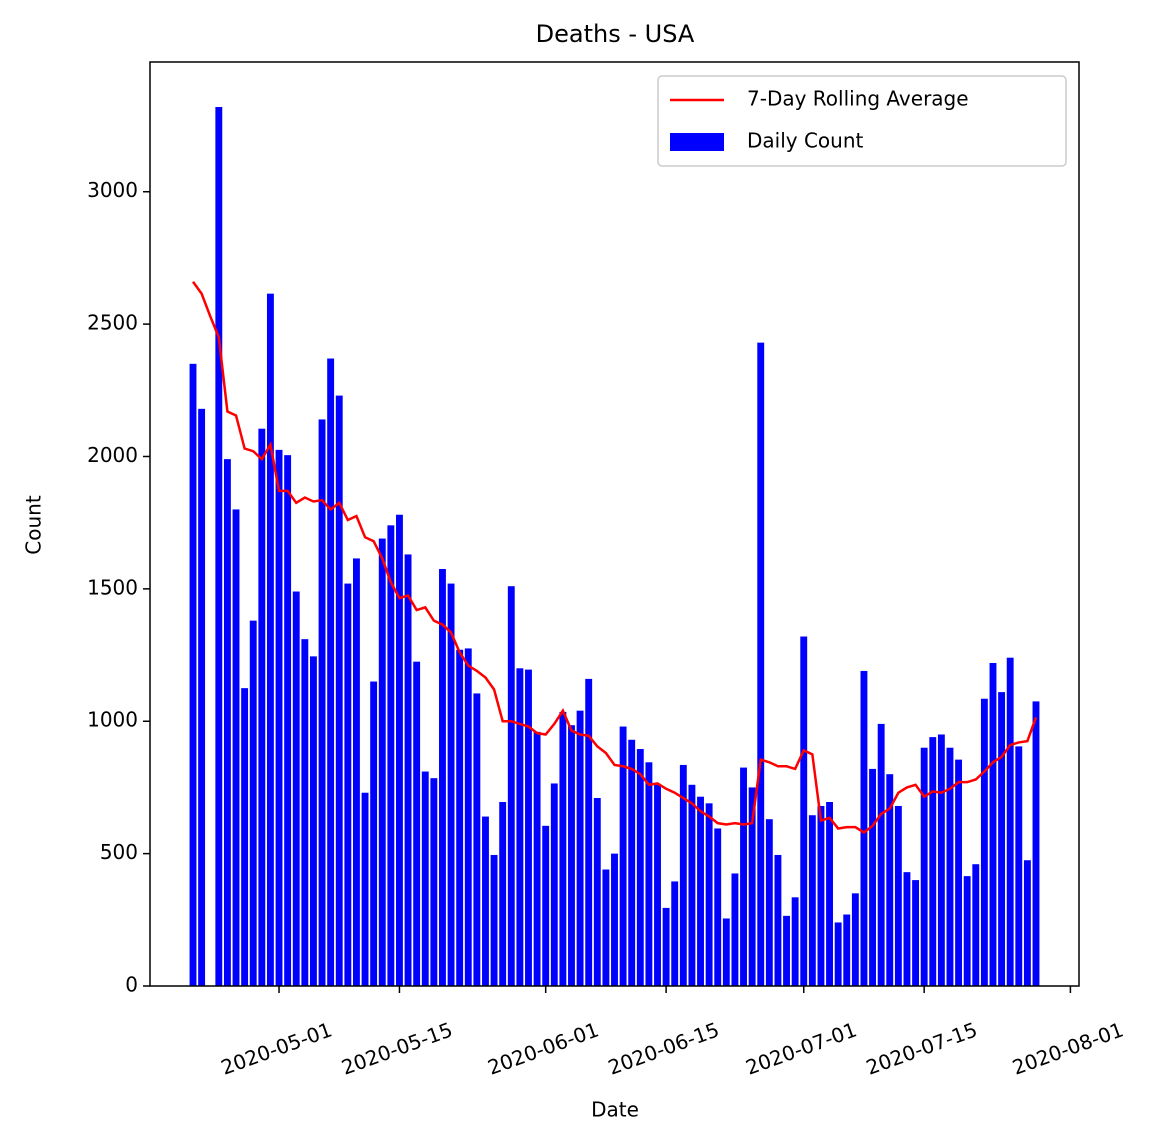  I want to click on y-tick-label: 1500, so click(112, 587).